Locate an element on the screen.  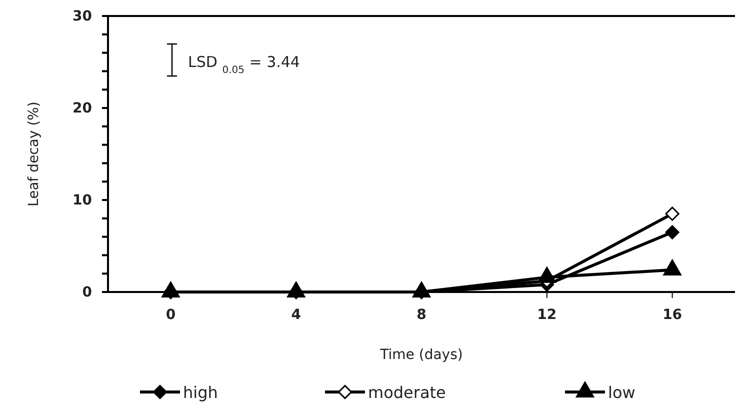
x-tick-label: 8 is located at coordinates (421, 315).